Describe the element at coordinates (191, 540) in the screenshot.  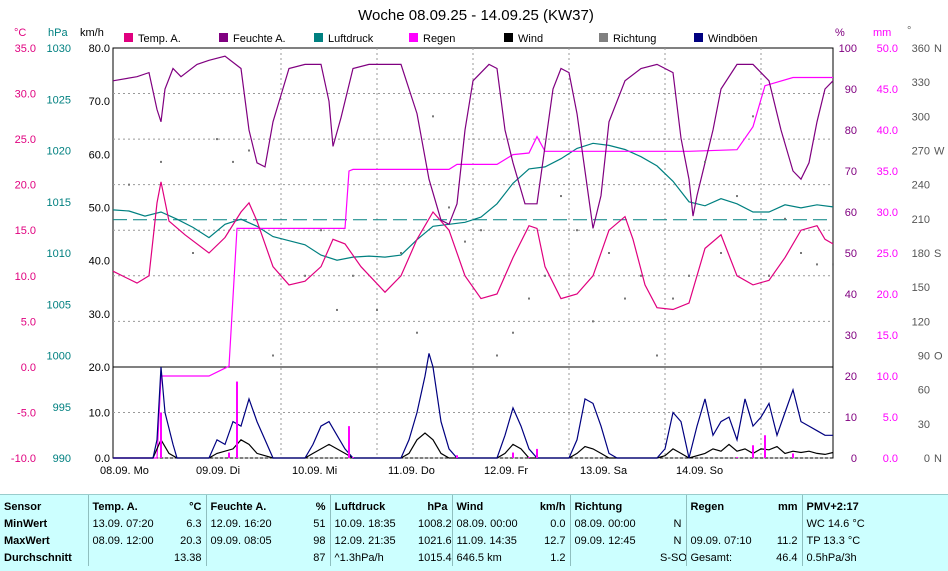
I see `stats-temp-value: 20.3` at that location.